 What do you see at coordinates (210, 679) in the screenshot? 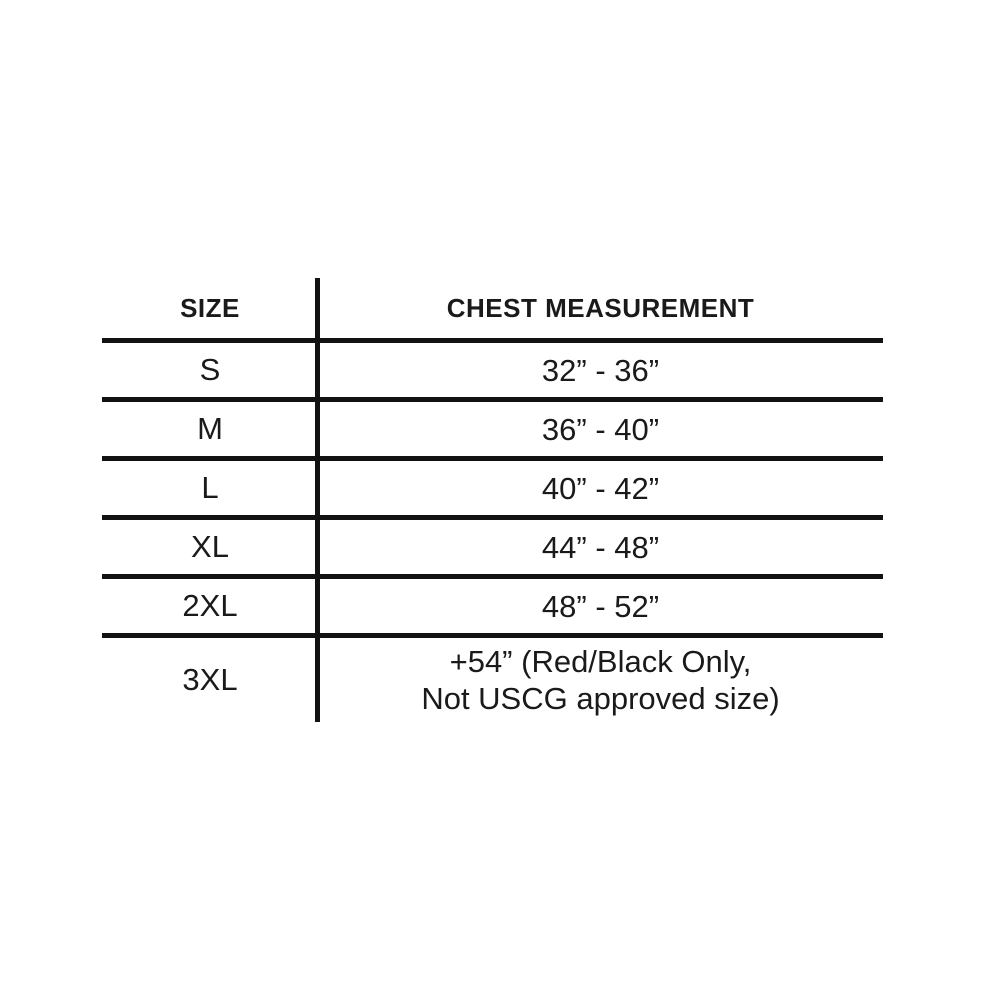
I see `size-cell: 3XL` at bounding box center [210, 679].